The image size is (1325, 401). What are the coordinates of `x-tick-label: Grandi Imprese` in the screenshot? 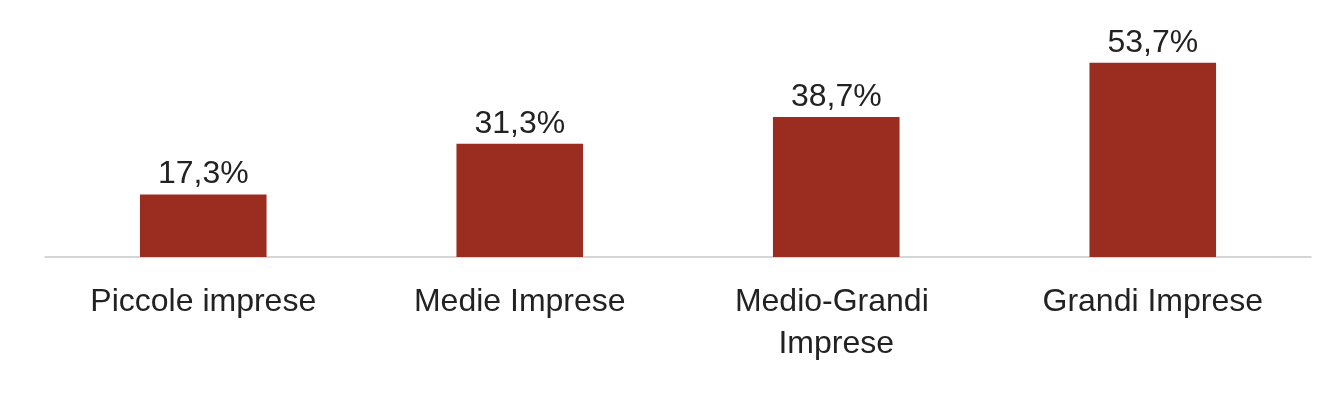 It's located at (1153, 300).